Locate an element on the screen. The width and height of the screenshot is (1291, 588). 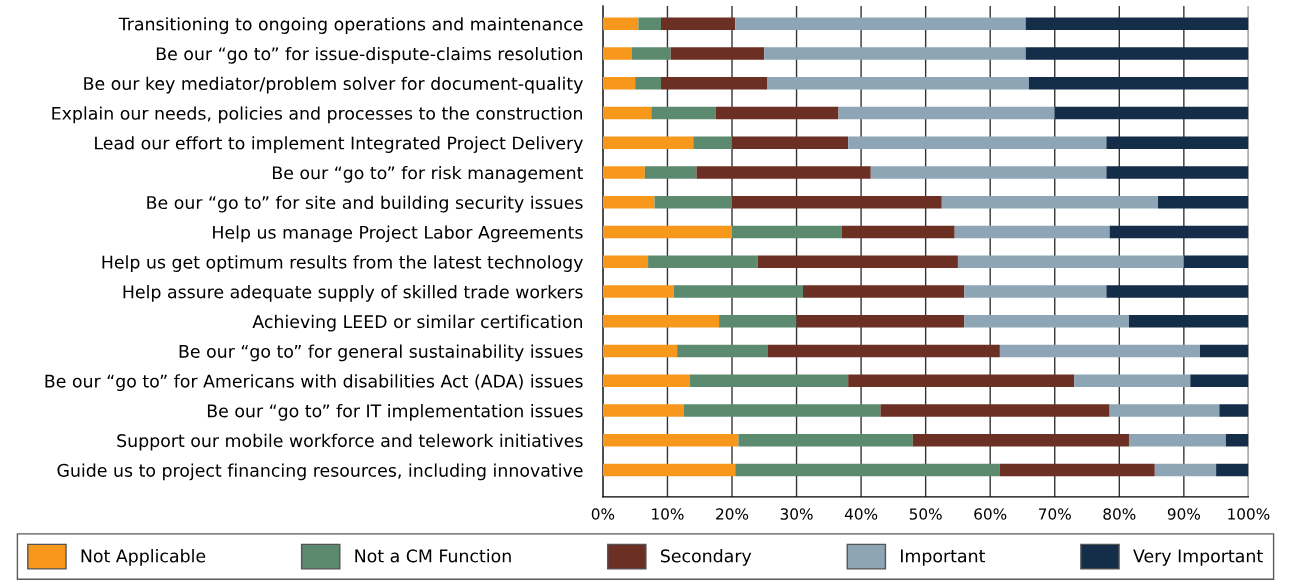
x-tick-label: 30% is located at coordinates (796, 514).